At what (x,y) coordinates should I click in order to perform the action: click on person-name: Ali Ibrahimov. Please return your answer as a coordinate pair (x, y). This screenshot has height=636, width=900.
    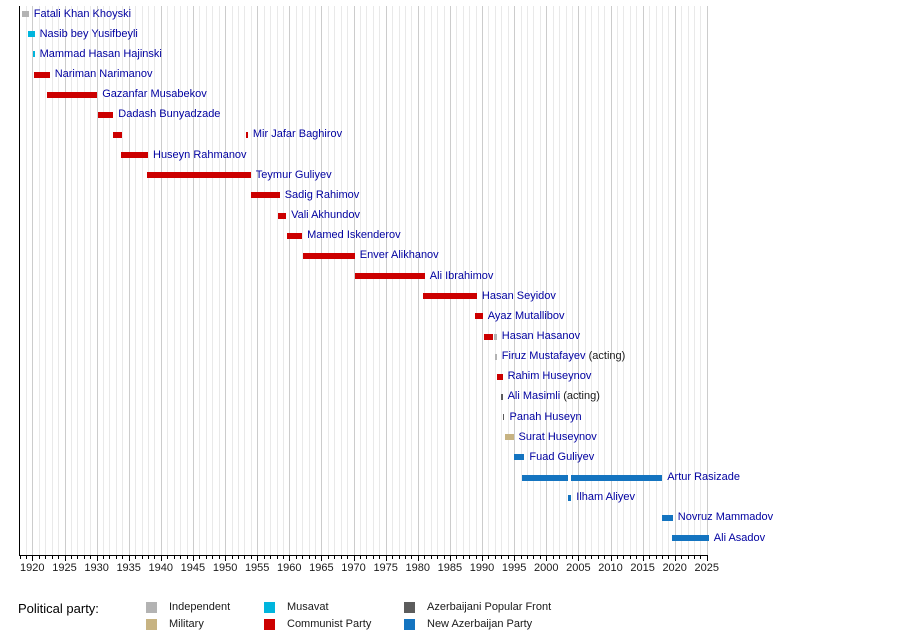
    Looking at the image, I should click on (461, 275).